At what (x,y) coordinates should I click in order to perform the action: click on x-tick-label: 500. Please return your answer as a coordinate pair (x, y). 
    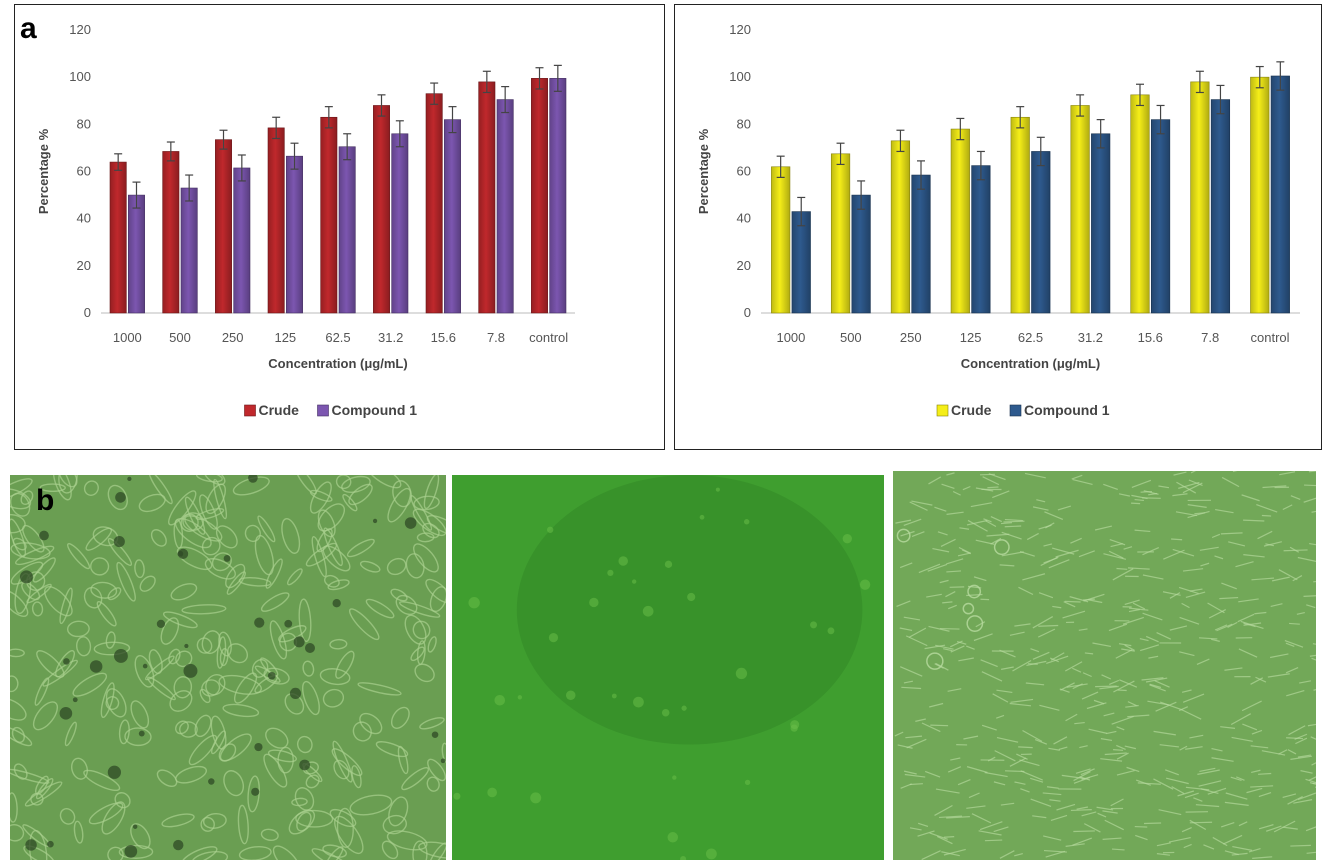
    Looking at the image, I should click on (180, 337).